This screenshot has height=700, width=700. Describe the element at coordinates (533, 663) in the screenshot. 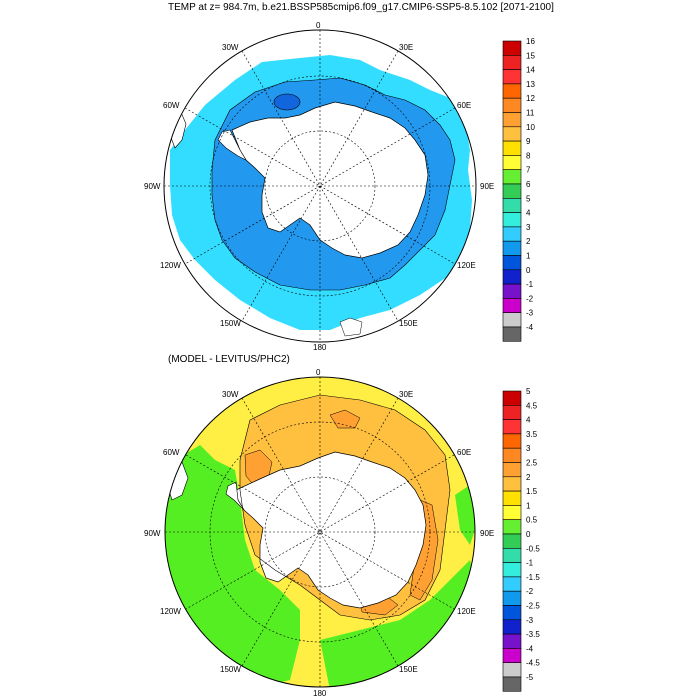

I see `bottom-colorbar-label: -4.5` at that location.